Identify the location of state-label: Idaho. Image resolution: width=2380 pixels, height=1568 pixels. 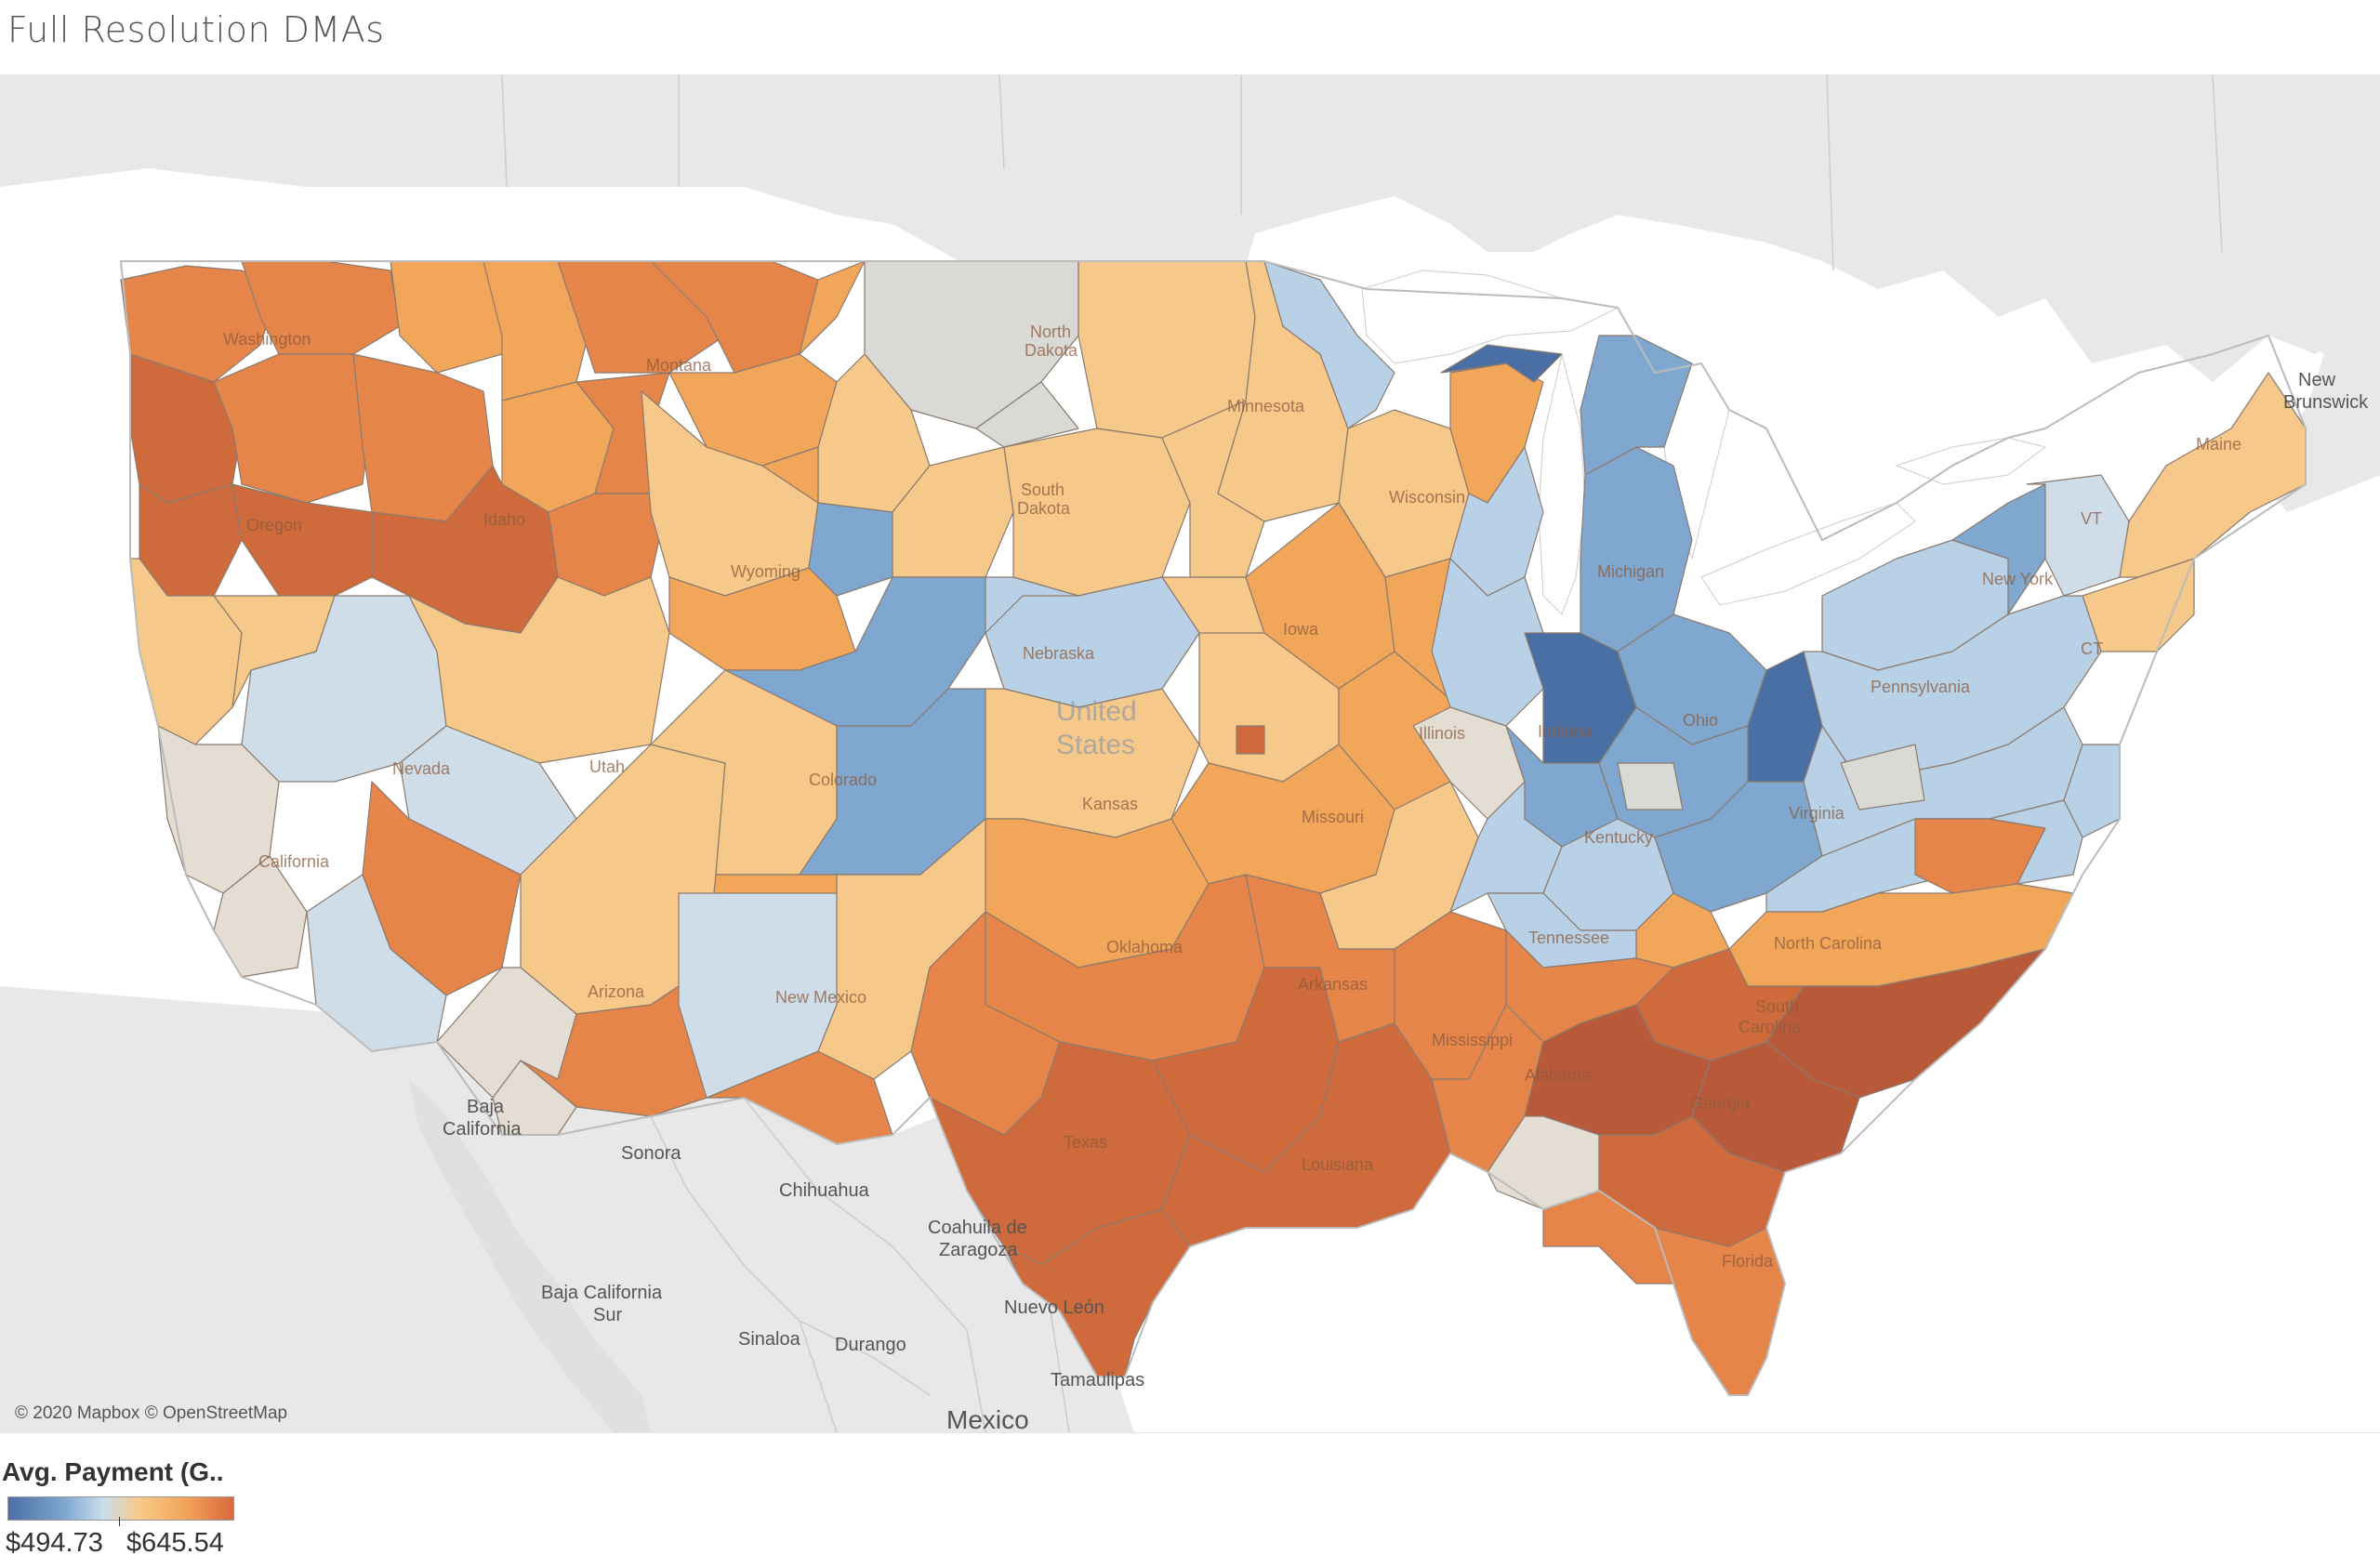
(504, 520).